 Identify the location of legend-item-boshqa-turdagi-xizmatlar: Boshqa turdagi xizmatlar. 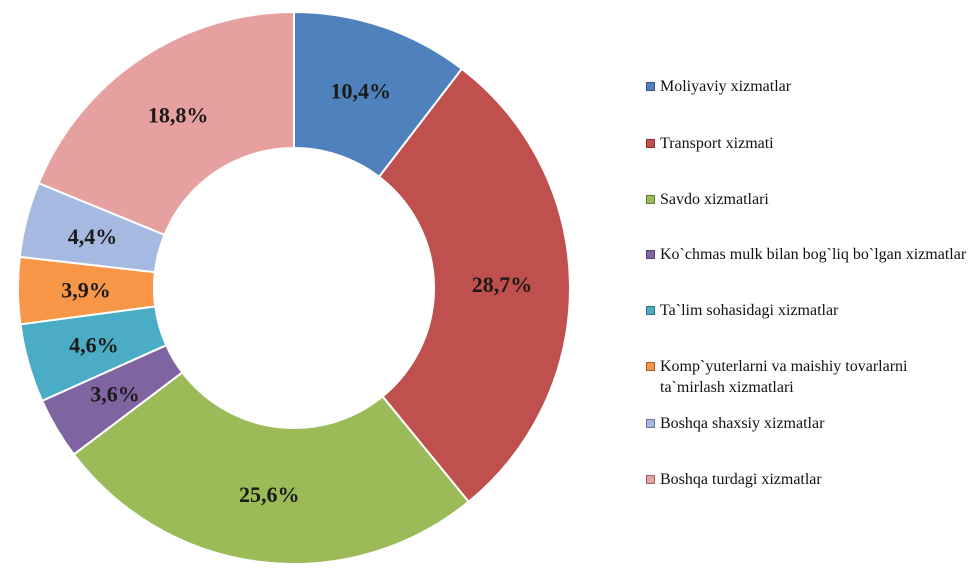
(808, 479).